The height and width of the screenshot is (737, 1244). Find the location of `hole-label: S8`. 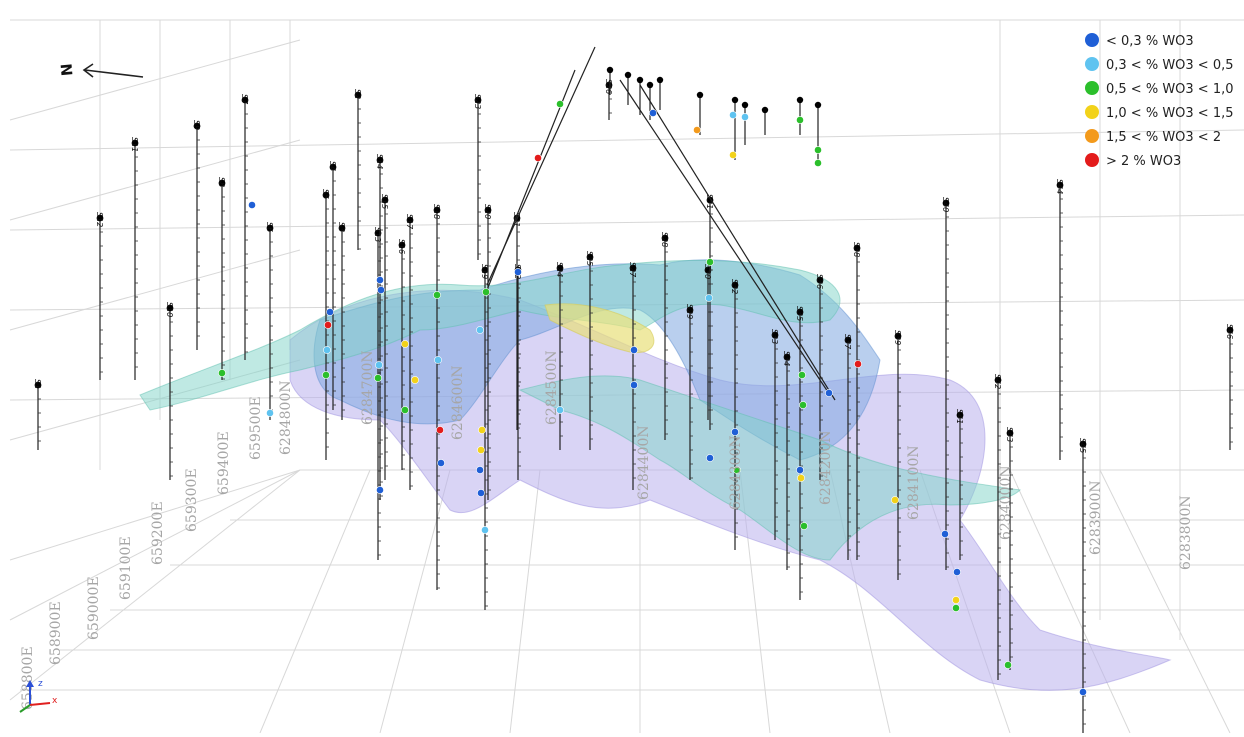

hole-label: S8 is located at coordinates (221, 182).